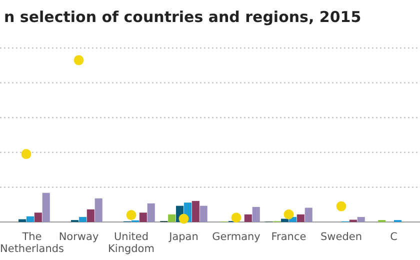 The image size is (420, 260). I want to click on x-tick-label: Norway, so click(78, 237).